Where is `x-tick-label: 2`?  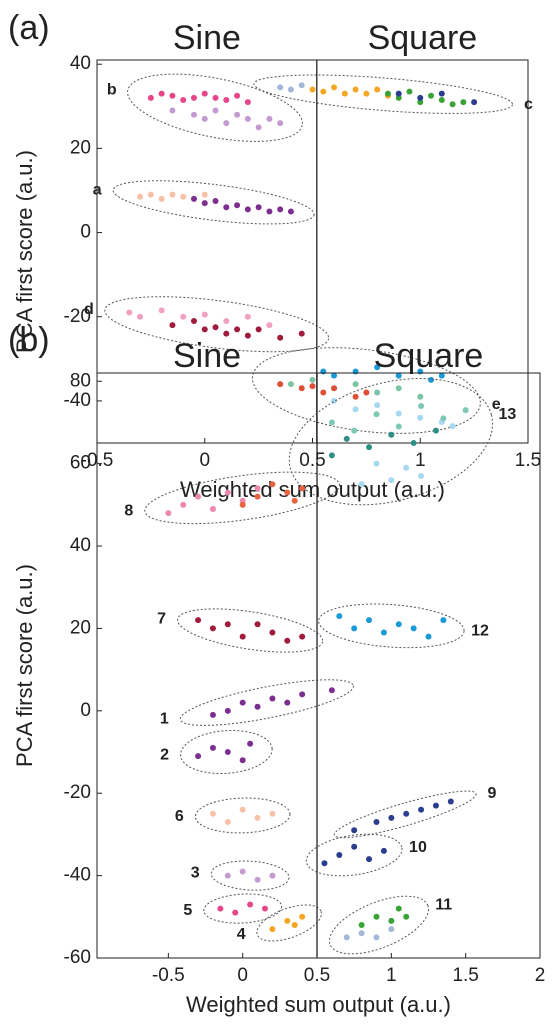 x-tick-label: 2 is located at coordinates (540, 975).